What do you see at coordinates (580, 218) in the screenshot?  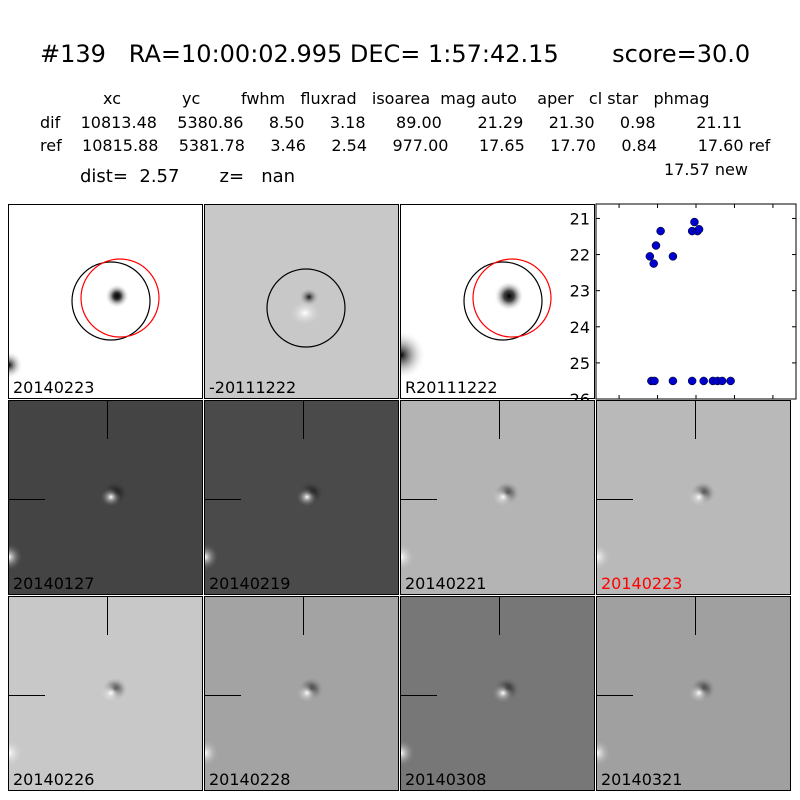 I see `y-tick-label: 21` at bounding box center [580, 218].